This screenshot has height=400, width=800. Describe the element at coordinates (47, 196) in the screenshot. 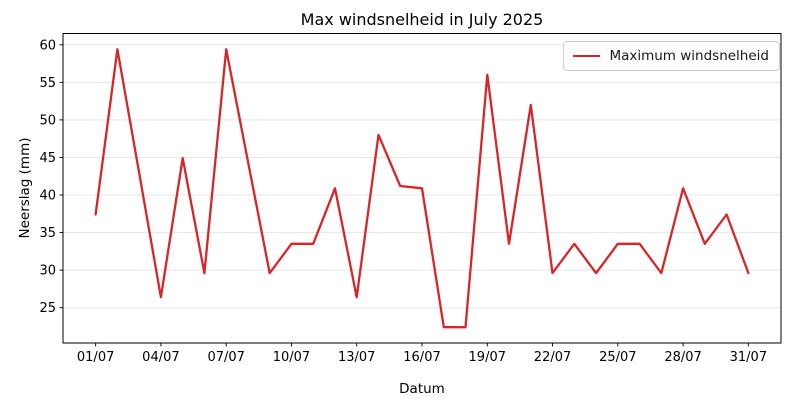

I see `y-tick-label: 40` at that location.